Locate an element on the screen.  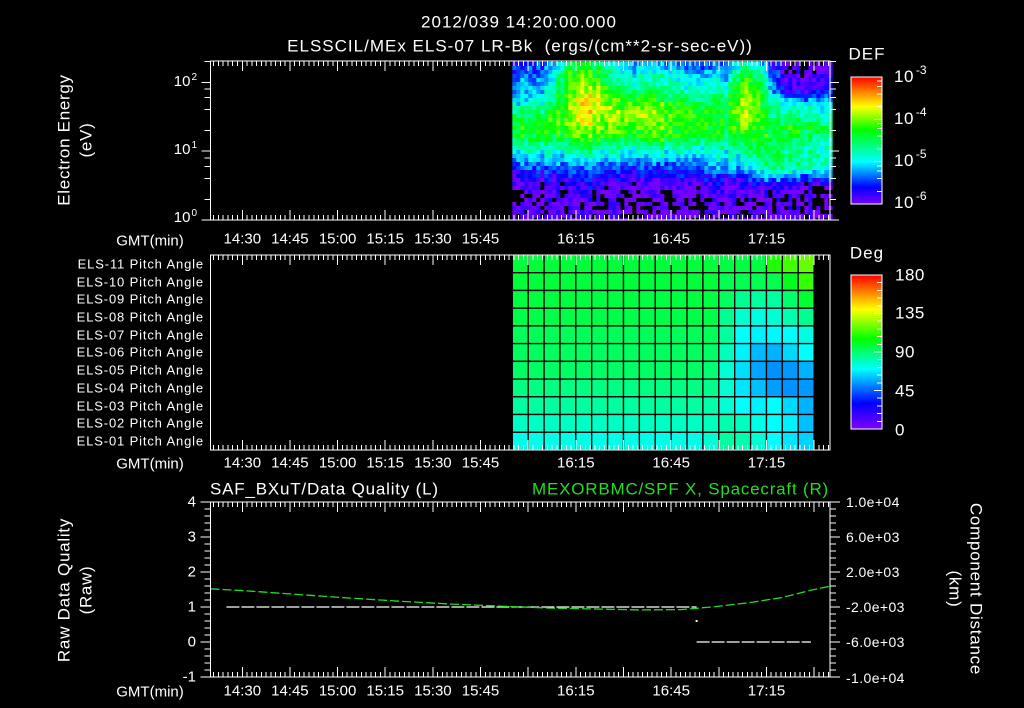
pitch-row-label: ELS-05 Pitch Angle is located at coordinates (140, 370).